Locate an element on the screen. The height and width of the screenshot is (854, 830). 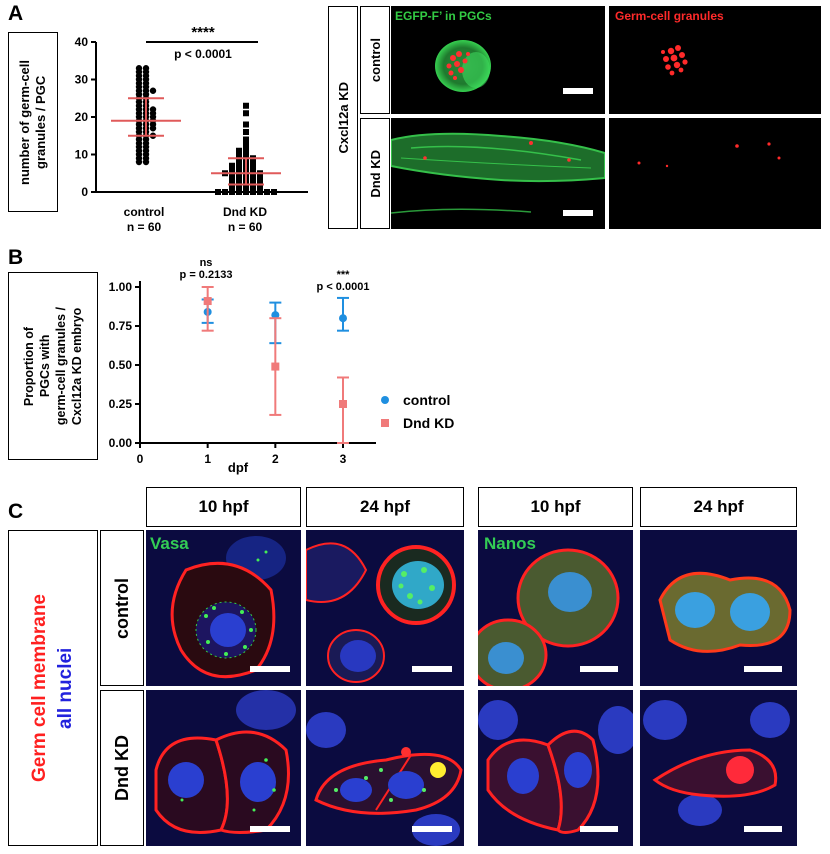
panel-b-axes: 0.00 0.25 0.50 0.75 1.00 0 1 2 3 is located at coordinates (242, 373).